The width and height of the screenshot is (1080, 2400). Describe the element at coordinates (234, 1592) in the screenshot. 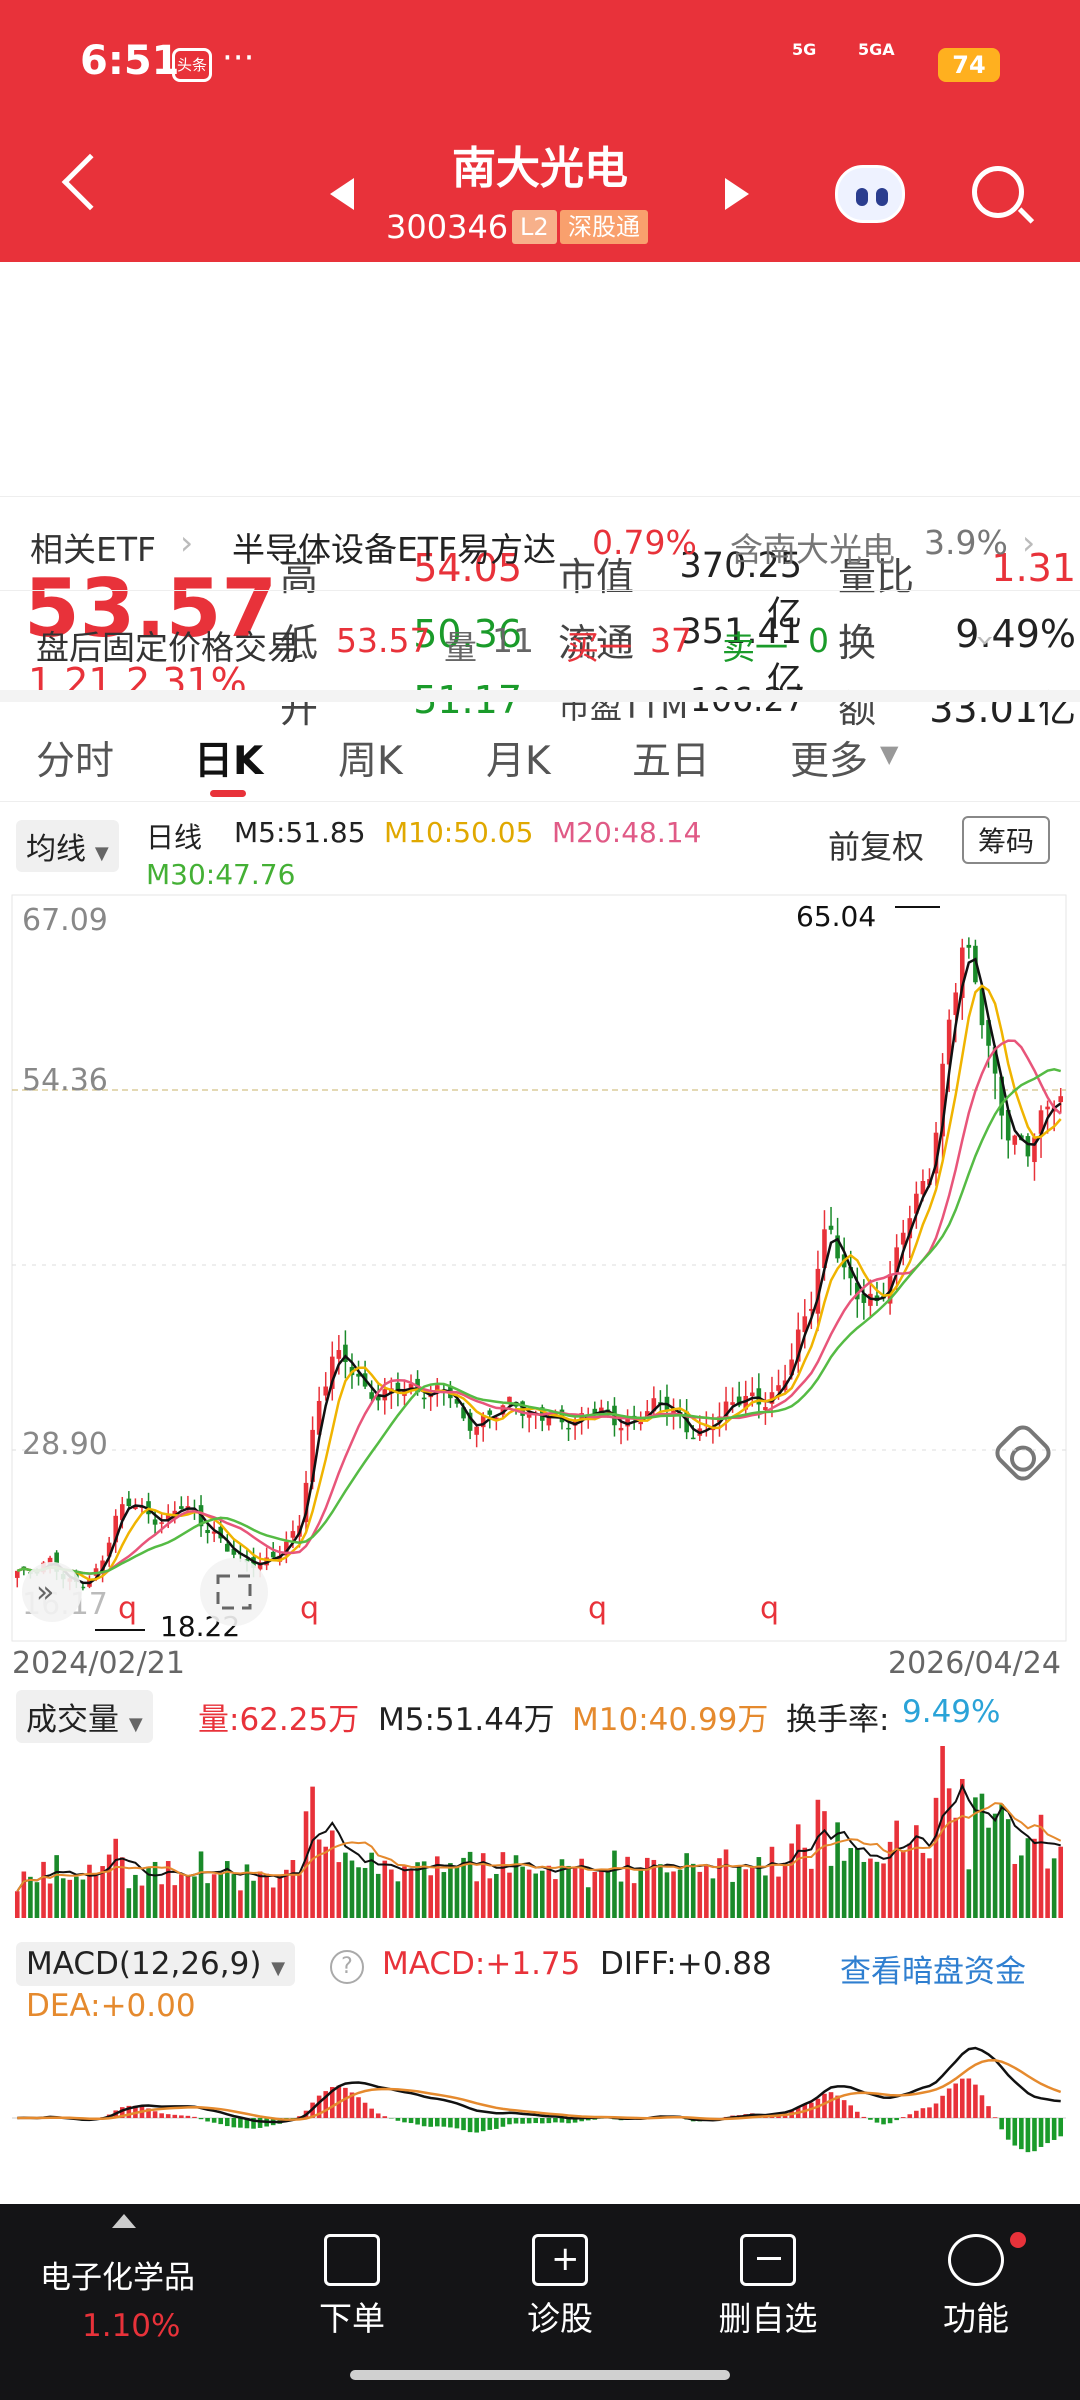

I see `fullscreen-frame` at that location.